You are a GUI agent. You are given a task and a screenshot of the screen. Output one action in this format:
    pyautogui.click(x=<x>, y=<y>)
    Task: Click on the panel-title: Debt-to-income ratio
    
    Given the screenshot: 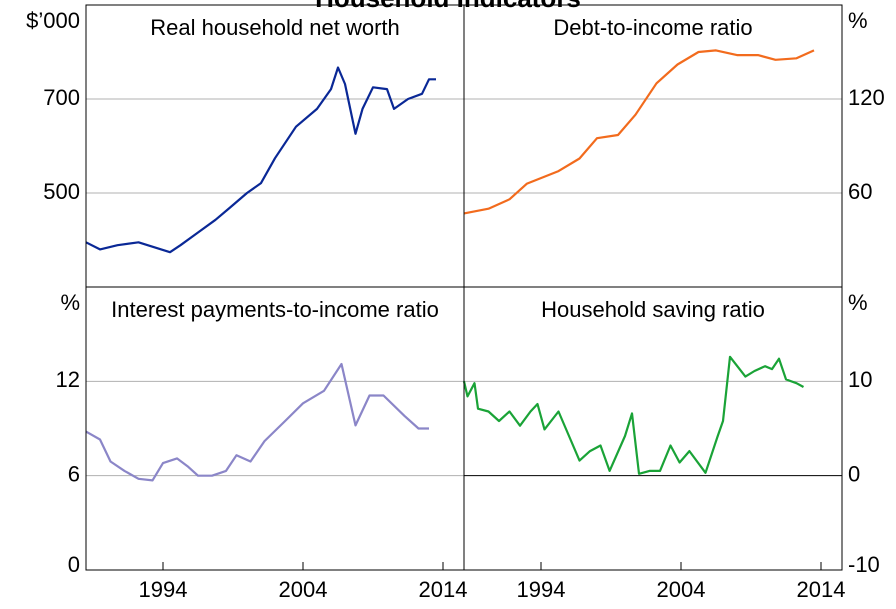 What is the action you would take?
    pyautogui.click(x=653, y=27)
    